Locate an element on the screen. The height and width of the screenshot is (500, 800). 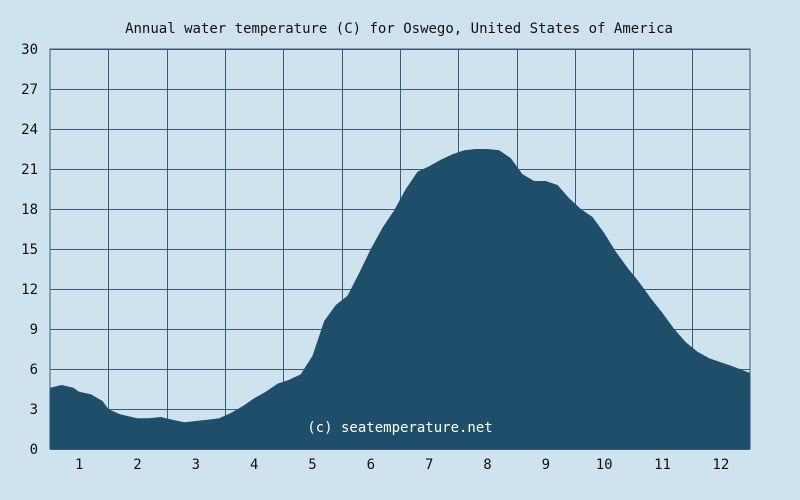
y-tick-label: 24 is located at coordinates (29, 130).